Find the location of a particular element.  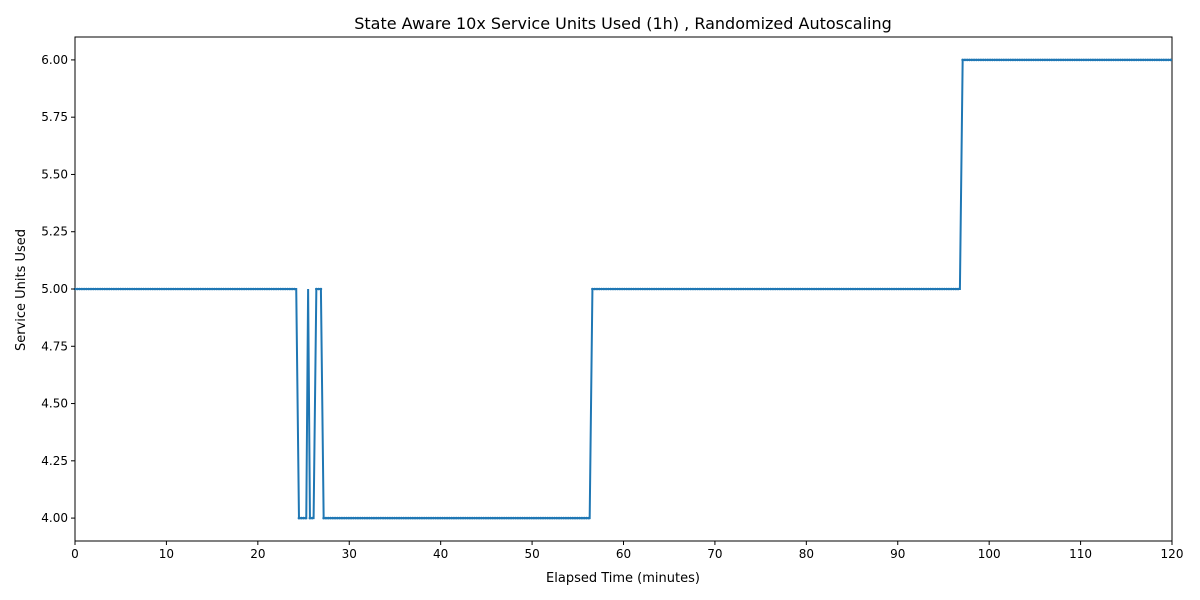

y-tick-label: 4.25 is located at coordinates (54, 461).